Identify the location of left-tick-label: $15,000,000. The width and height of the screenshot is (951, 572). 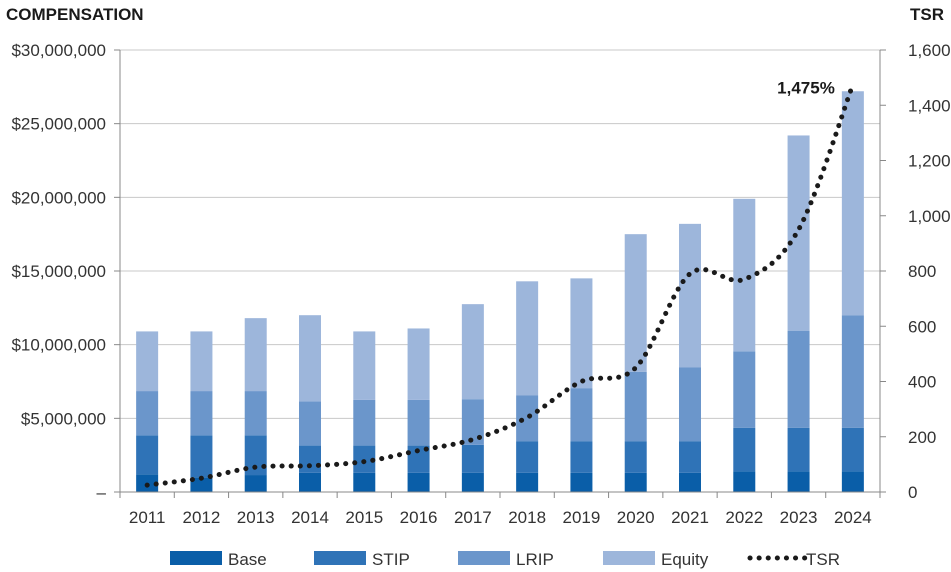
(58, 271).